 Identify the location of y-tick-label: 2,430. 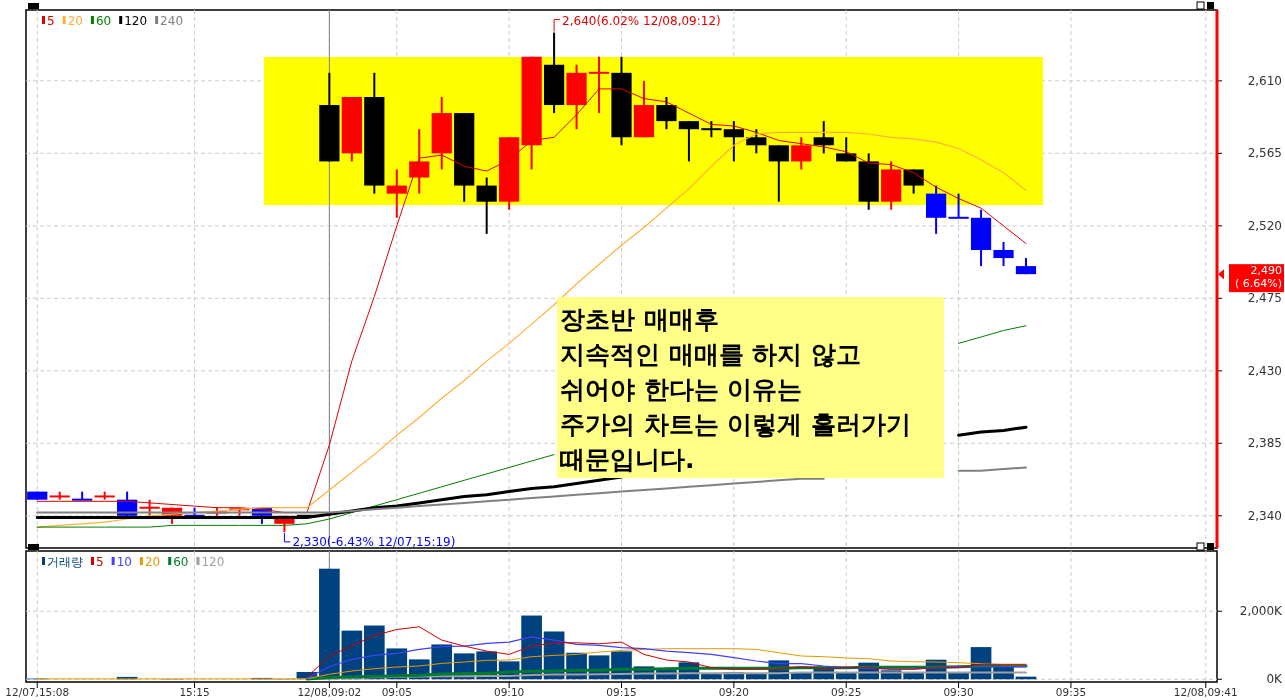
(1264, 370).